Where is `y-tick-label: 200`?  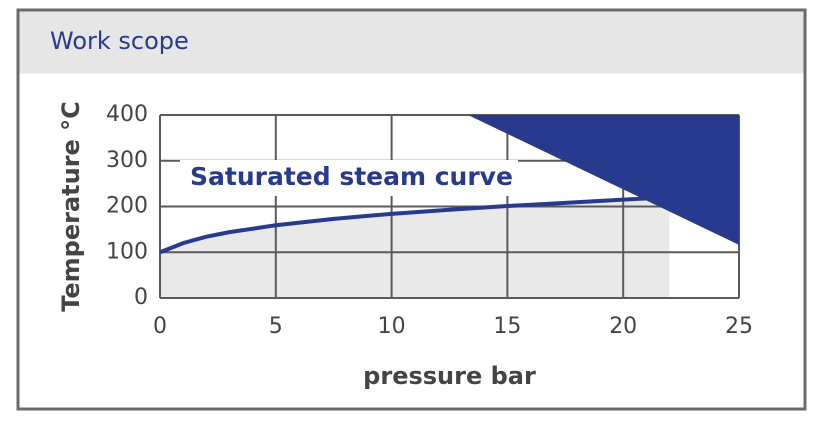 y-tick-label: 200 is located at coordinates (127, 206).